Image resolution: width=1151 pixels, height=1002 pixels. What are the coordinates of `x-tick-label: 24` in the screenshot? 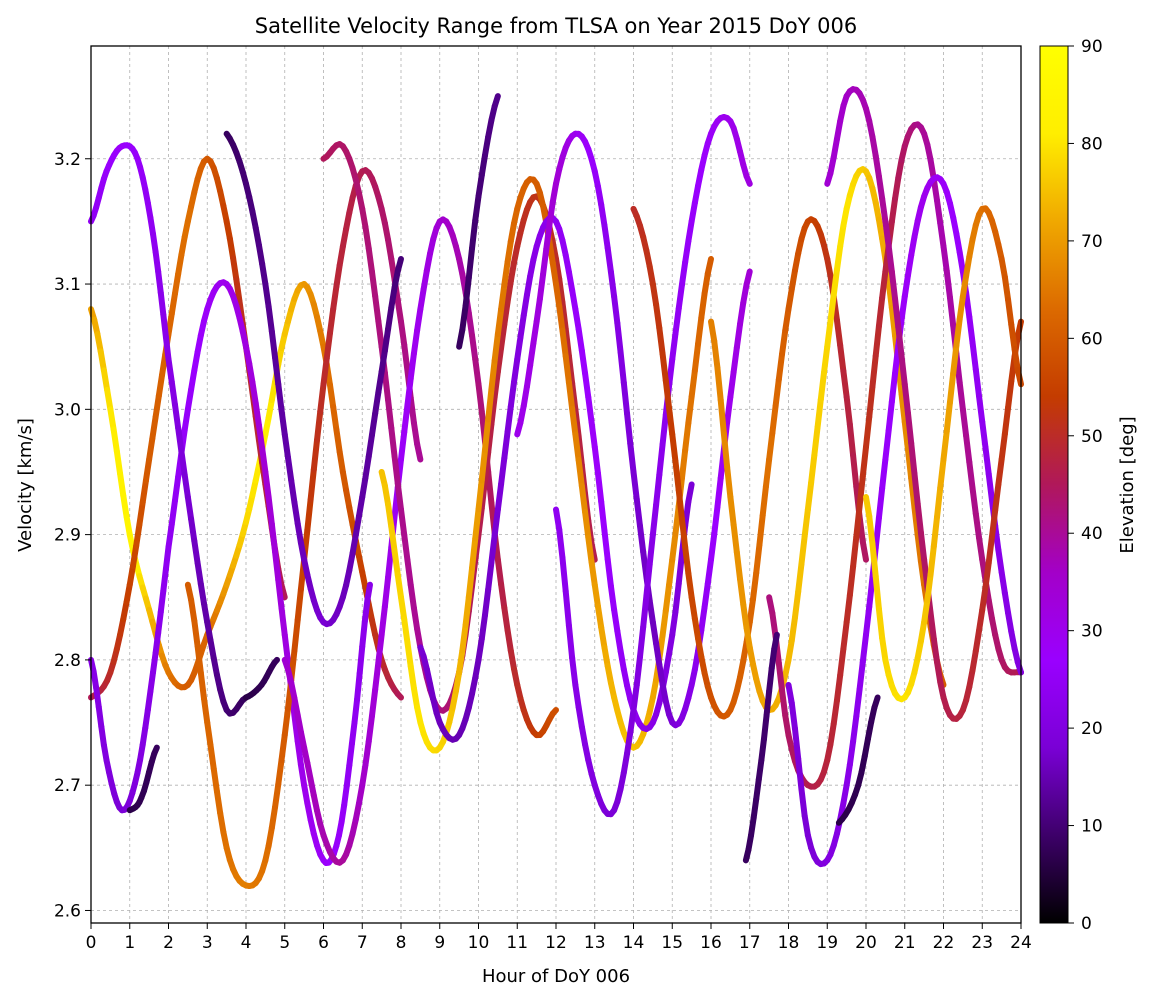 It's located at (1021, 943).